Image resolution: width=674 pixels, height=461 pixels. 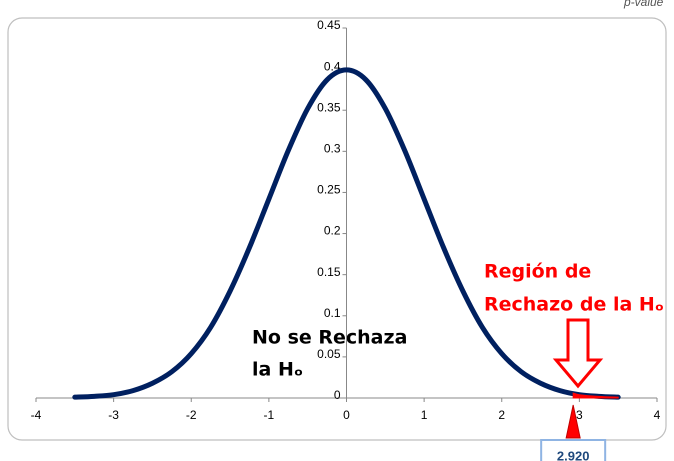 What do you see at coordinates (113, 415) in the screenshot?
I see `x-tick-label: -3` at bounding box center [113, 415].